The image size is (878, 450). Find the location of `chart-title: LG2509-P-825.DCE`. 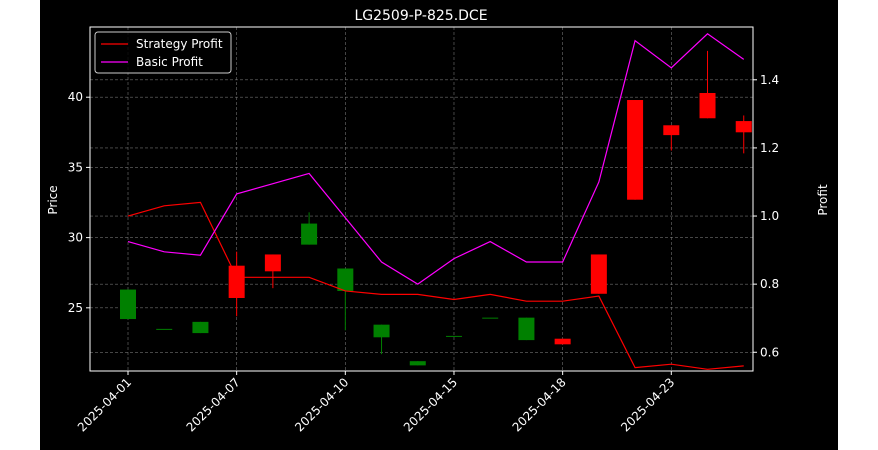

chart-title: LG2509-P-825.DCE is located at coordinates (420, 16).